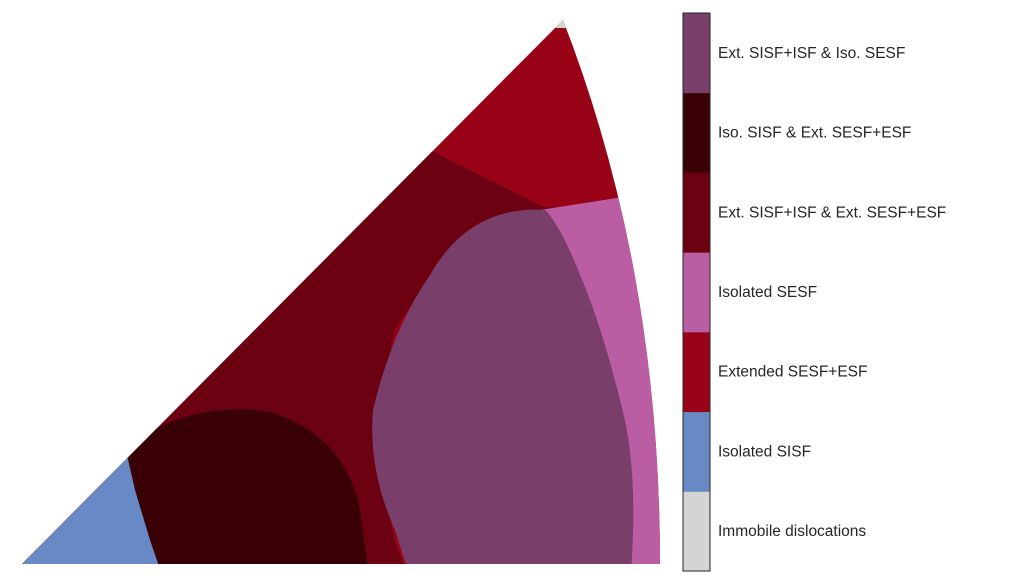 This screenshot has width=1022, height=584. Describe the element at coordinates (792, 531) in the screenshot. I see `legend-label-immobile-dislocations: Immobile dislocations` at that location.